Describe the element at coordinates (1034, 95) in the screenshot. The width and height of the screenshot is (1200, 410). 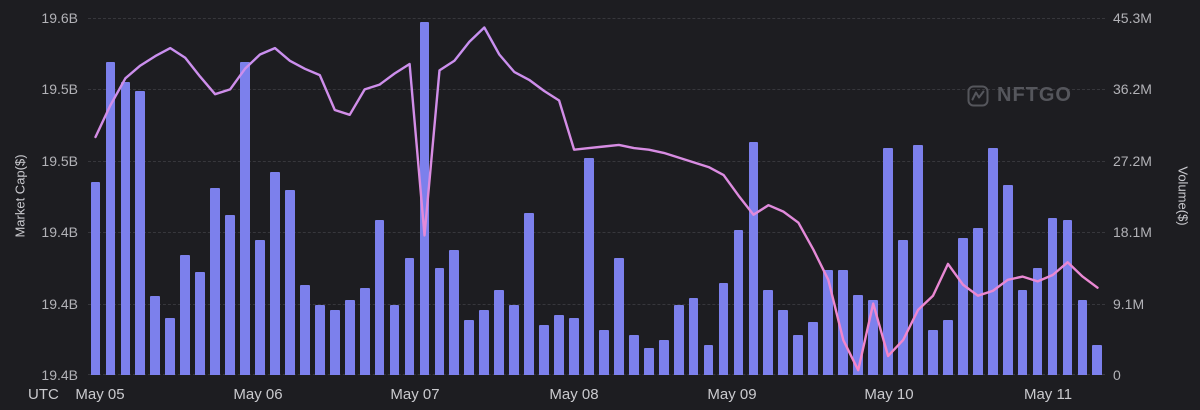
I see `nftgo-brand-text: NFTGO` at that location.